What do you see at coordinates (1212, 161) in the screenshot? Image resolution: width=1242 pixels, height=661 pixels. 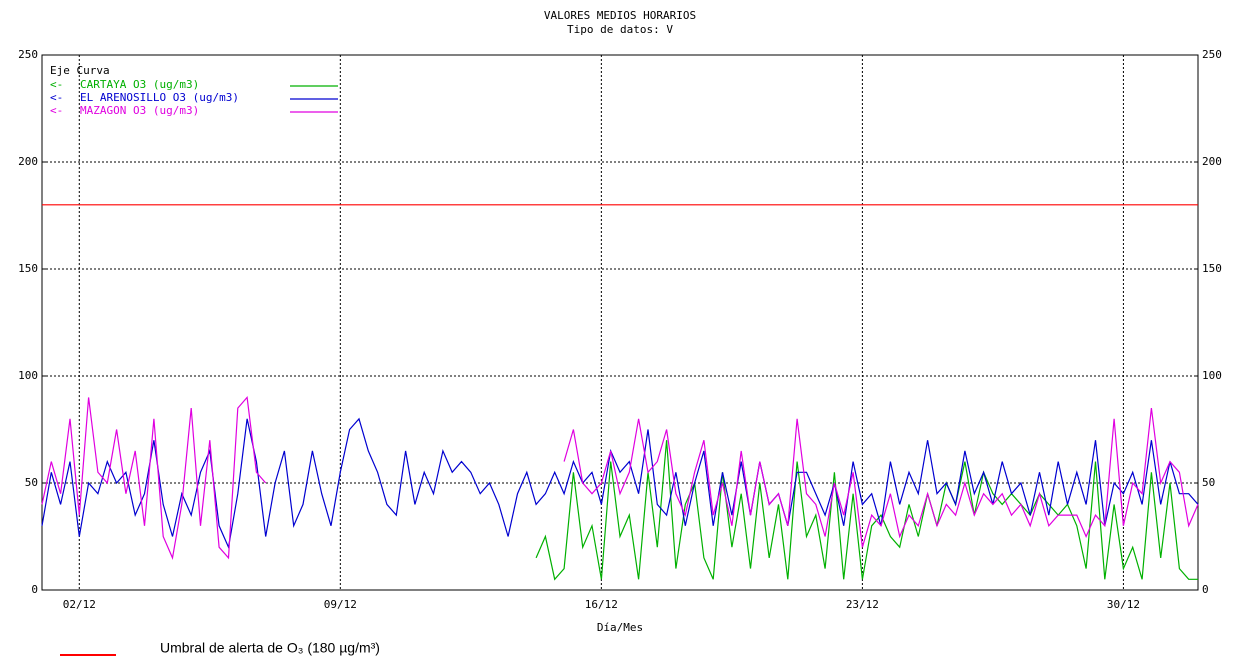 I see `y2-tick-label: 200` at bounding box center [1212, 161].